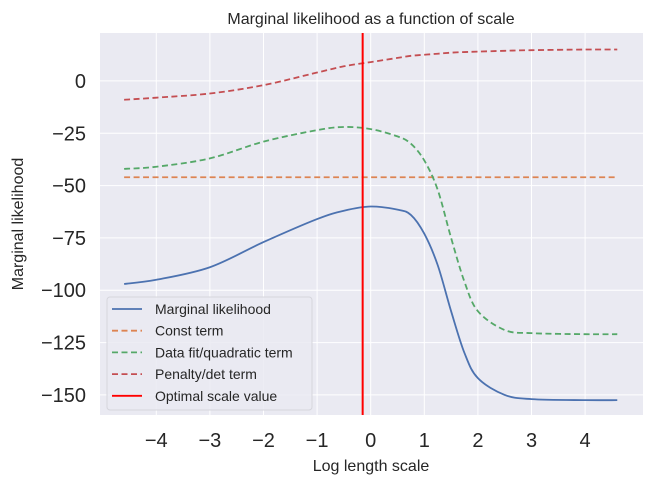  What do you see at coordinates (63, 344) in the screenshot?
I see `y-tick-label: −125` at bounding box center [63, 344].